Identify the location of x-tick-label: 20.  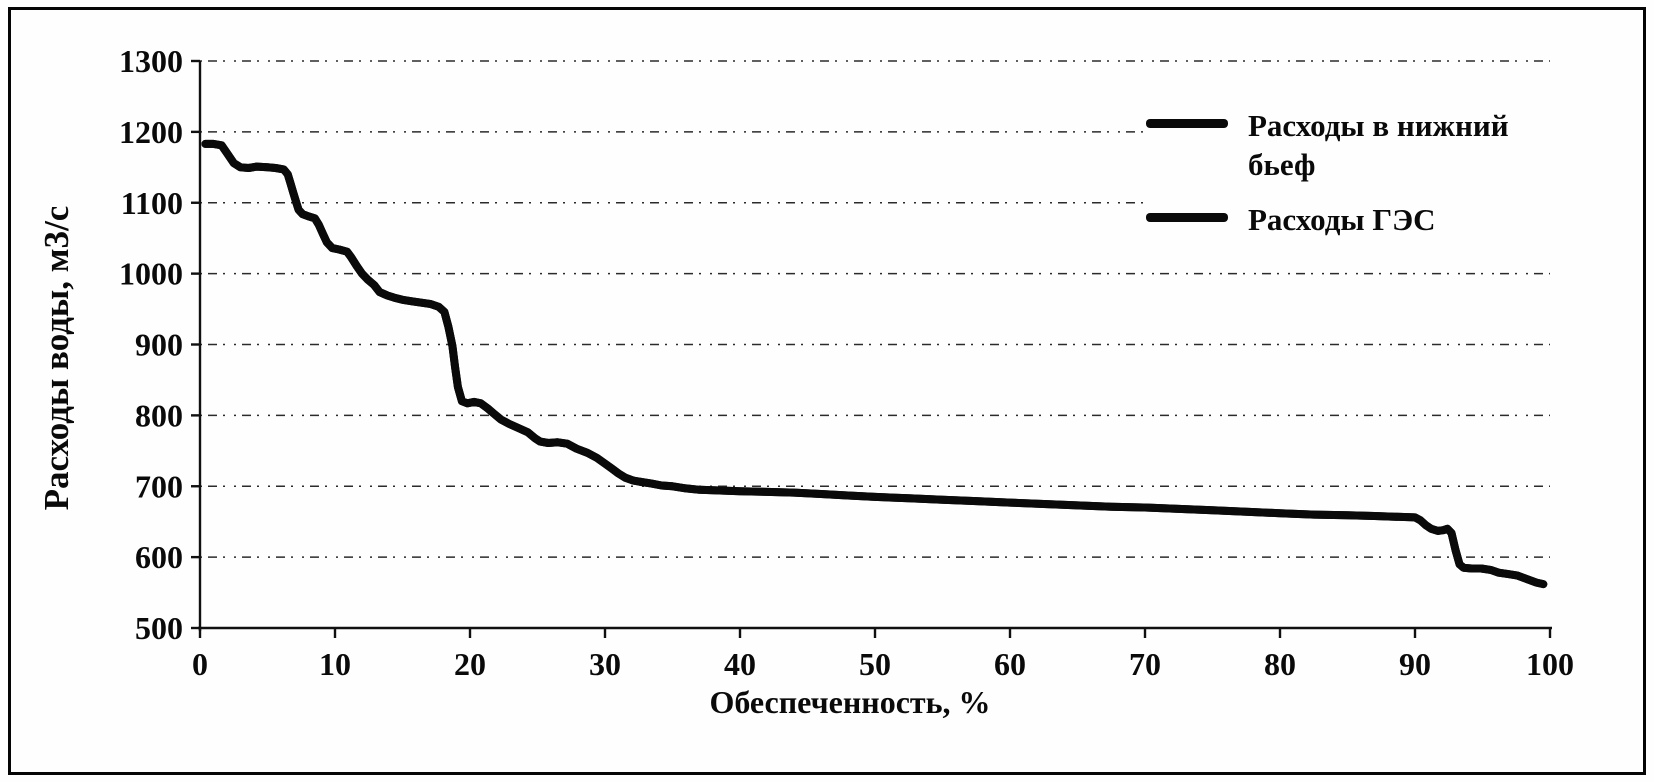
(470, 664).